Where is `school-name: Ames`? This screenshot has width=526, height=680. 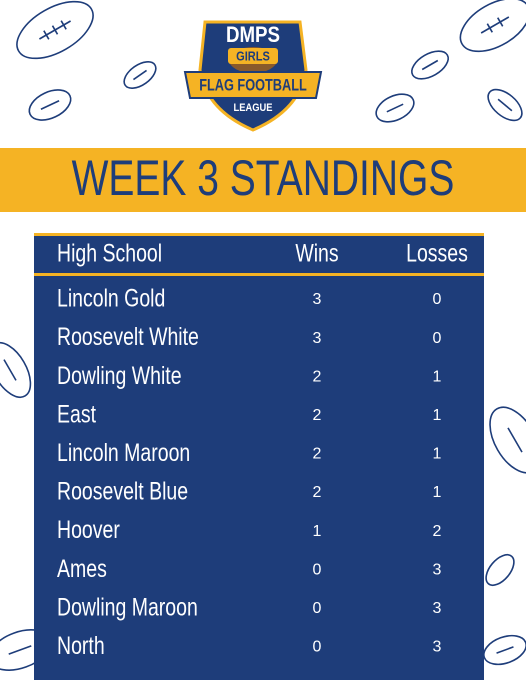
school-name: Ames is located at coordinates (82, 569).